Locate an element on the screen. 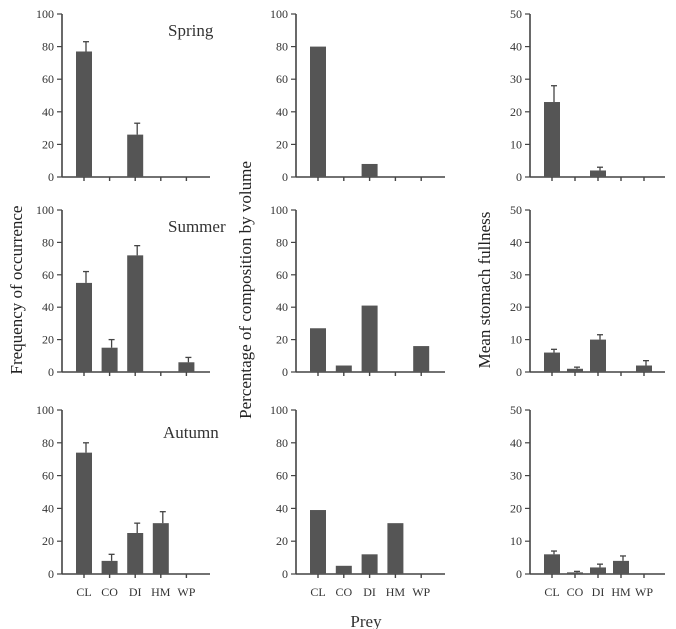  panel-autumn-0: 0 20 40 60 80 100 CL CO DI HM WP is located at coordinates (123, 501).